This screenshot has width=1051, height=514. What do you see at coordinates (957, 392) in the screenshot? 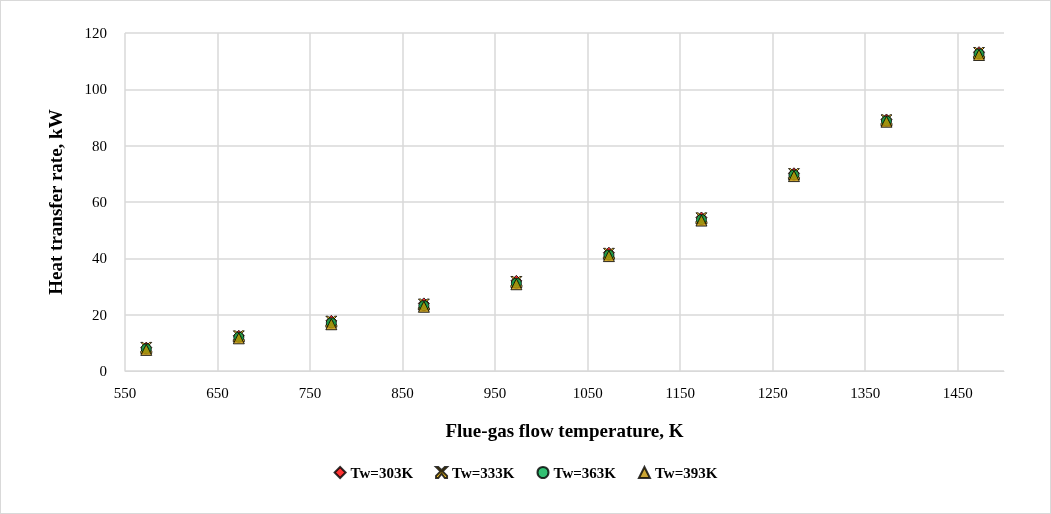
I see `x-tick-label: 1450` at bounding box center [957, 392].